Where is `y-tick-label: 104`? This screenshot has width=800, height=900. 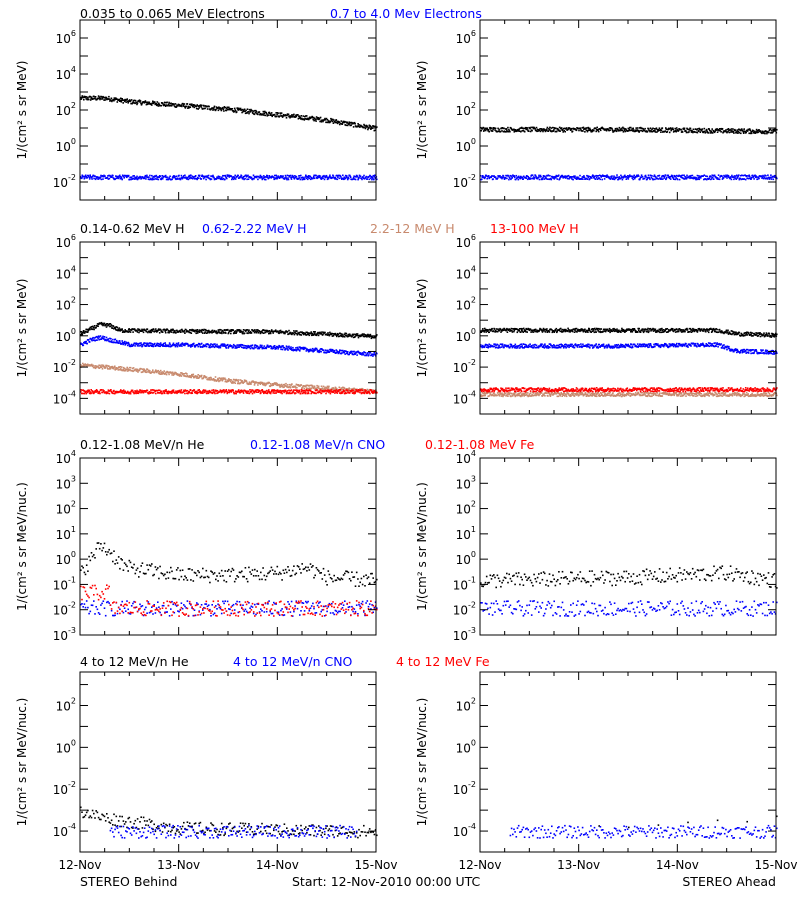 y-tick-label: 104 is located at coordinates (66, 73).